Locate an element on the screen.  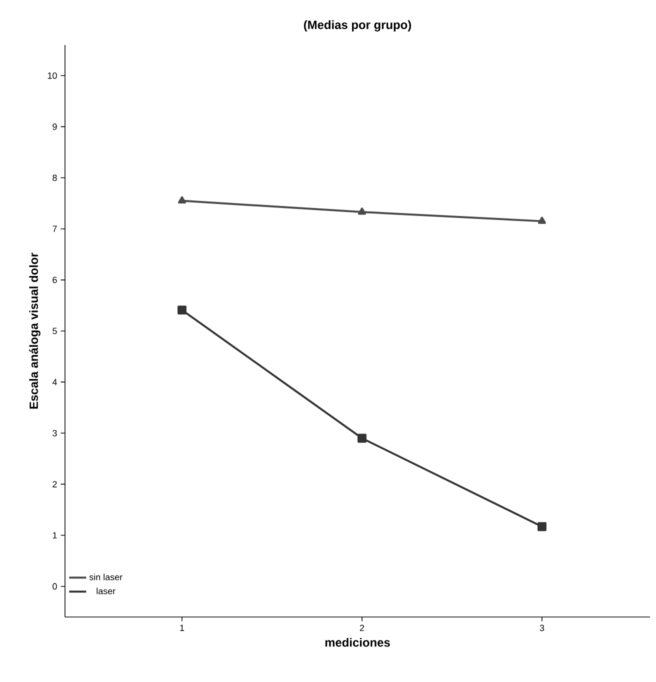
chart-title: (Medias por grupo) is located at coordinates (358, 26).